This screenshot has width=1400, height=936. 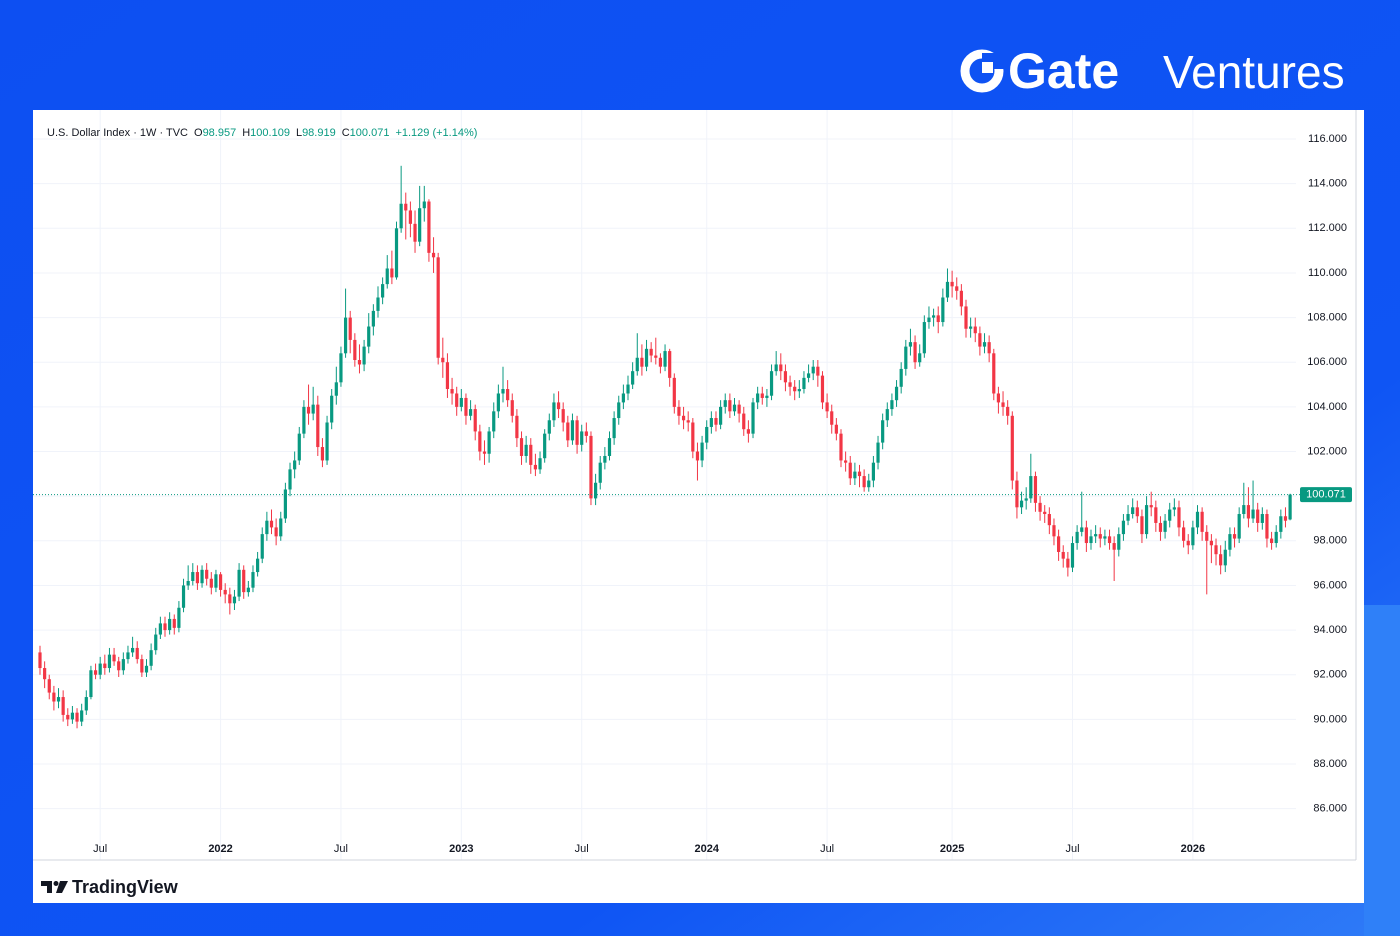 What do you see at coordinates (1326, 495) in the screenshot?
I see `last-price-tag` at bounding box center [1326, 495].